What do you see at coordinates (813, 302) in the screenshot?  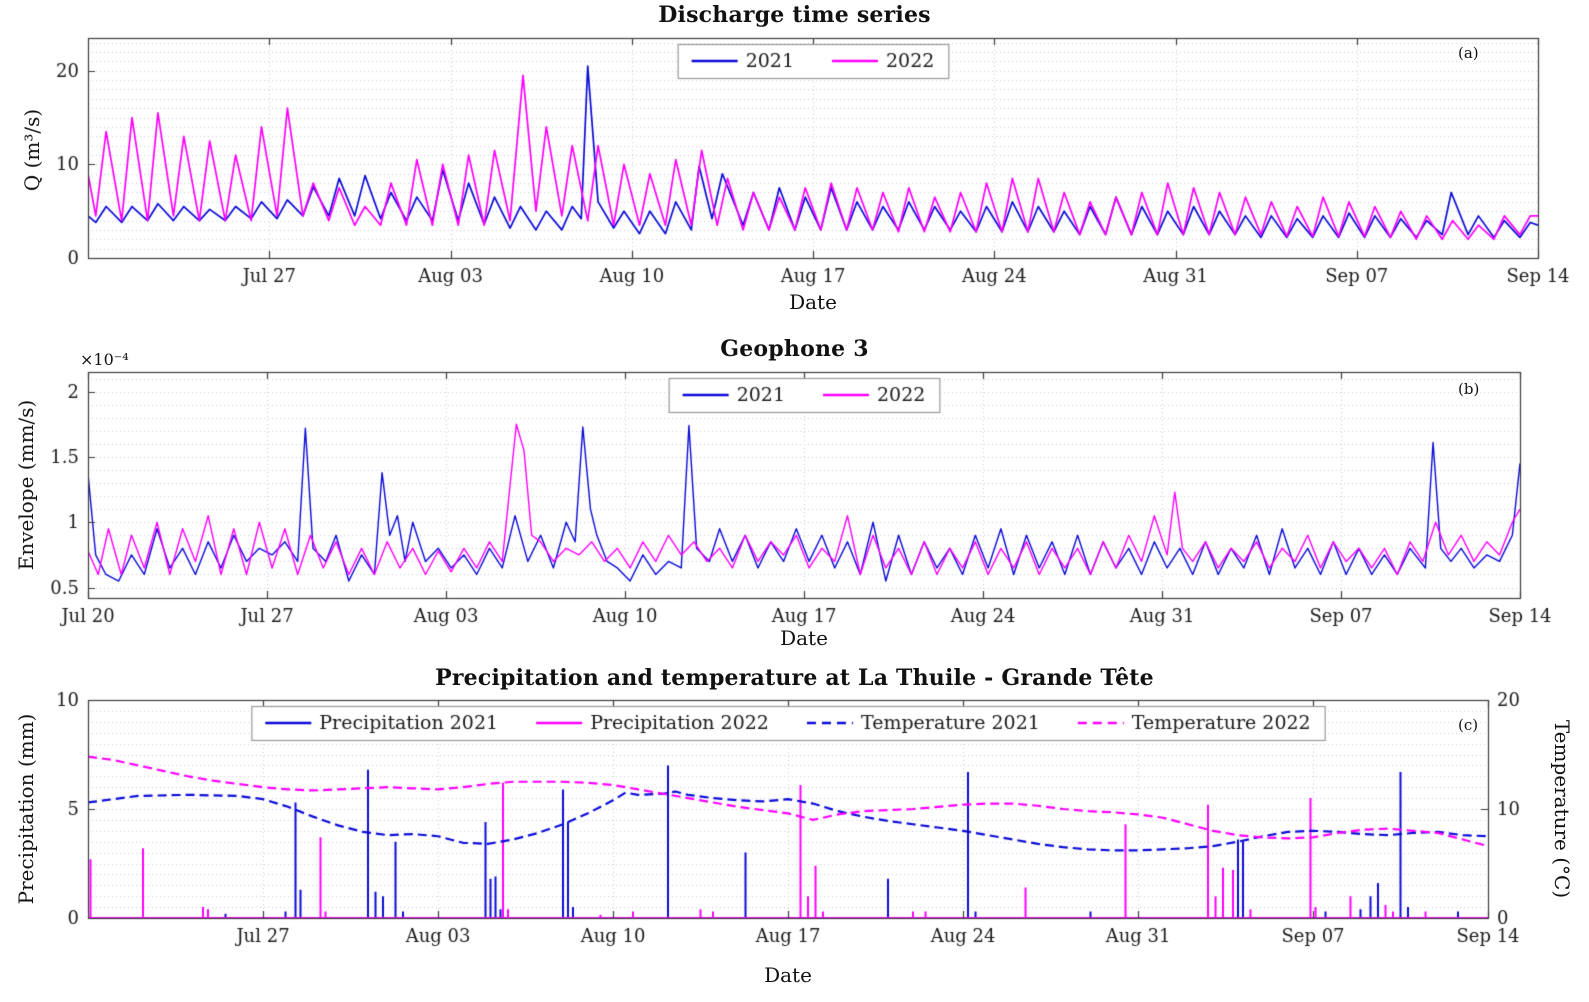 I see `panel-a-xlabel: Date` at bounding box center [813, 302].